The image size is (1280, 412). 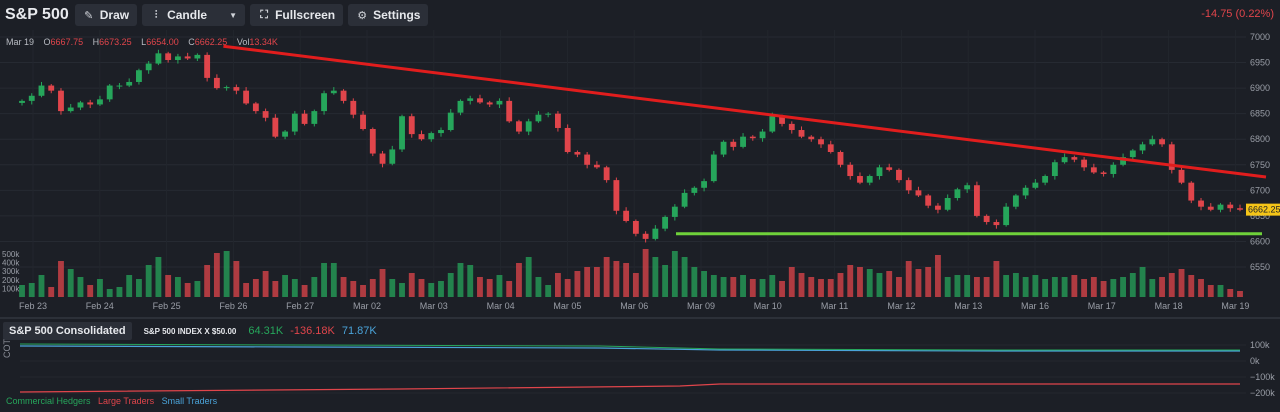 What do you see at coordinates (567, 306) in the screenshot?
I see `time-tick-label: Mar 05` at bounding box center [567, 306].